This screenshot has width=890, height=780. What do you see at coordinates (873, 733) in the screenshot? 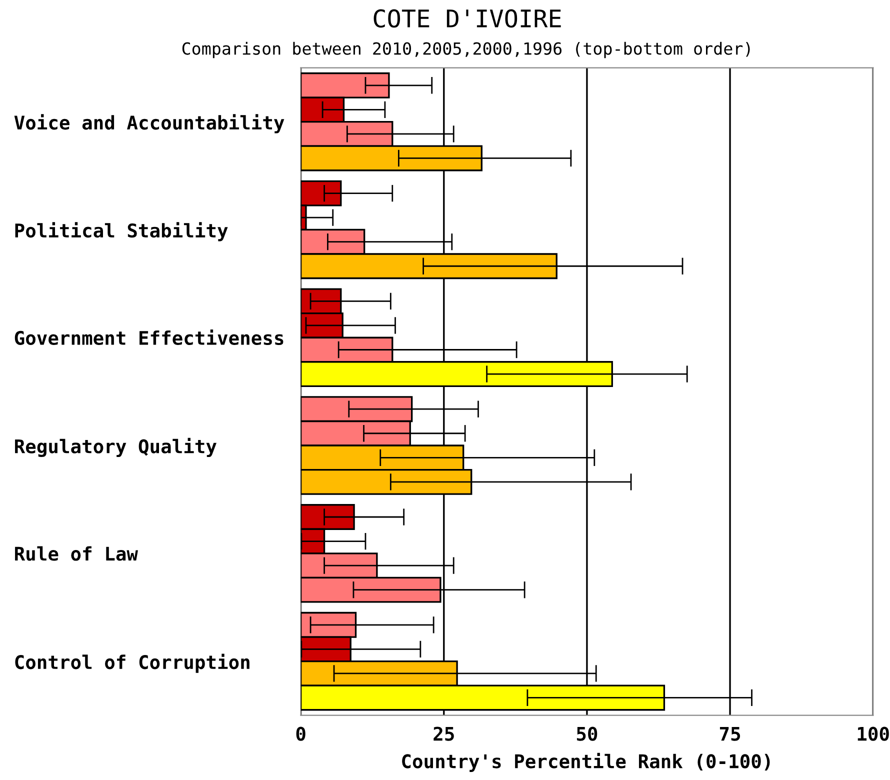
I see `x-tick-label: 100` at bounding box center [873, 733].